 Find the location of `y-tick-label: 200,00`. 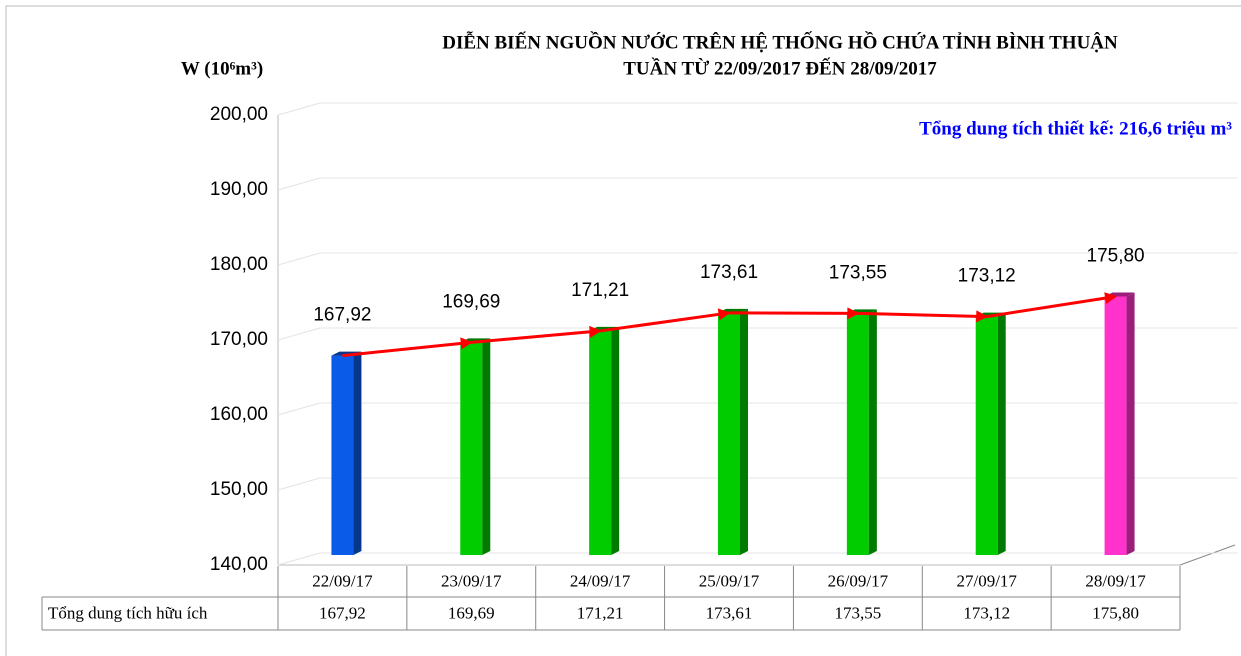

y-tick-label: 200,00 is located at coordinates (239, 114).